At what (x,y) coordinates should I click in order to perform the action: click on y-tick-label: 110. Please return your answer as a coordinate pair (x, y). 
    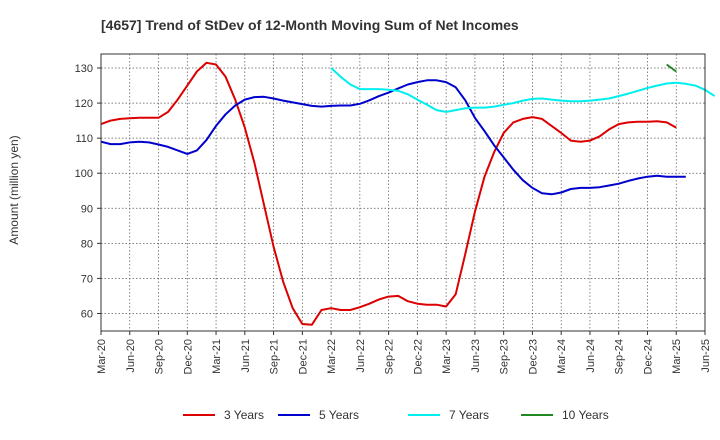
    Looking at the image, I should click on (84, 139).